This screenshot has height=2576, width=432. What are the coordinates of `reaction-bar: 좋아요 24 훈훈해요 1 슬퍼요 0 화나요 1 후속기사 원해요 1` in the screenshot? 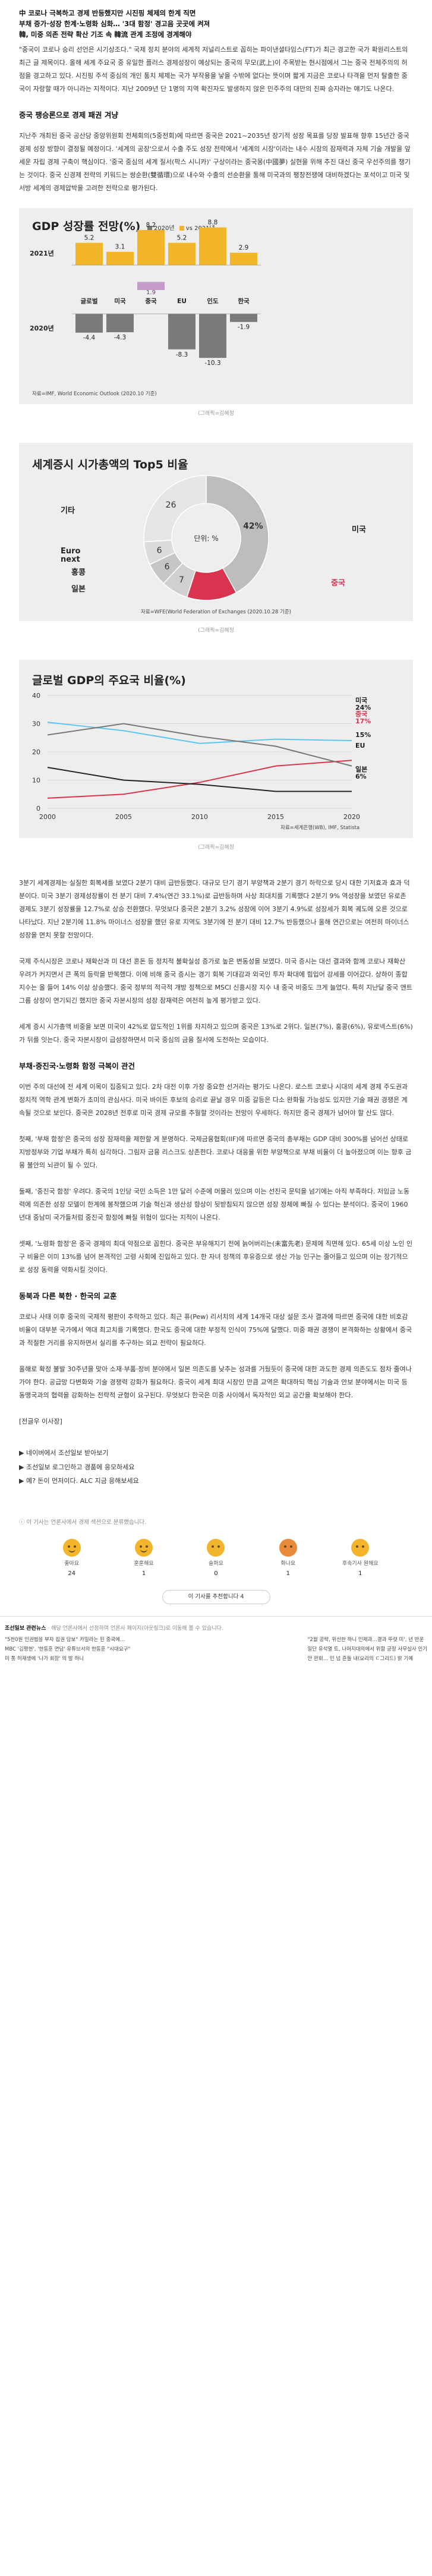 It's located at (216, 1558).